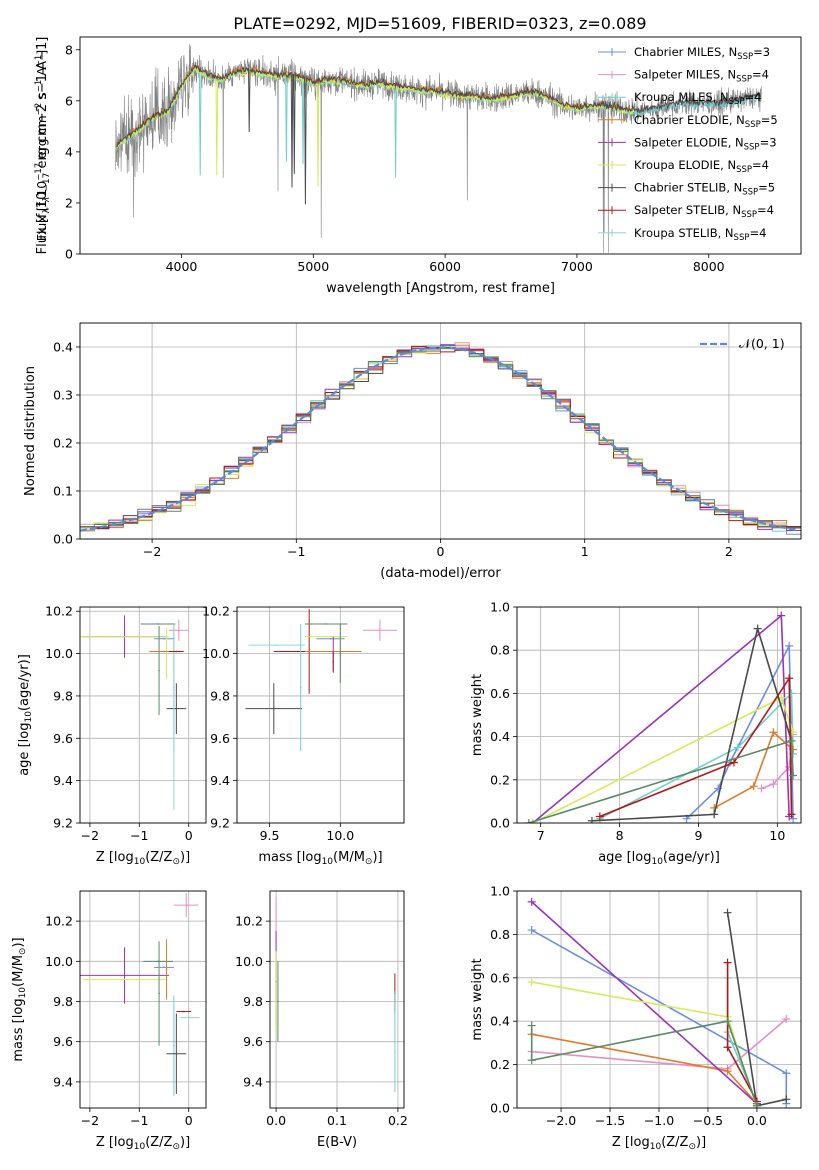 The width and height of the screenshot is (819, 1170). I want to click on x-tick-label: 7000, so click(577, 266).